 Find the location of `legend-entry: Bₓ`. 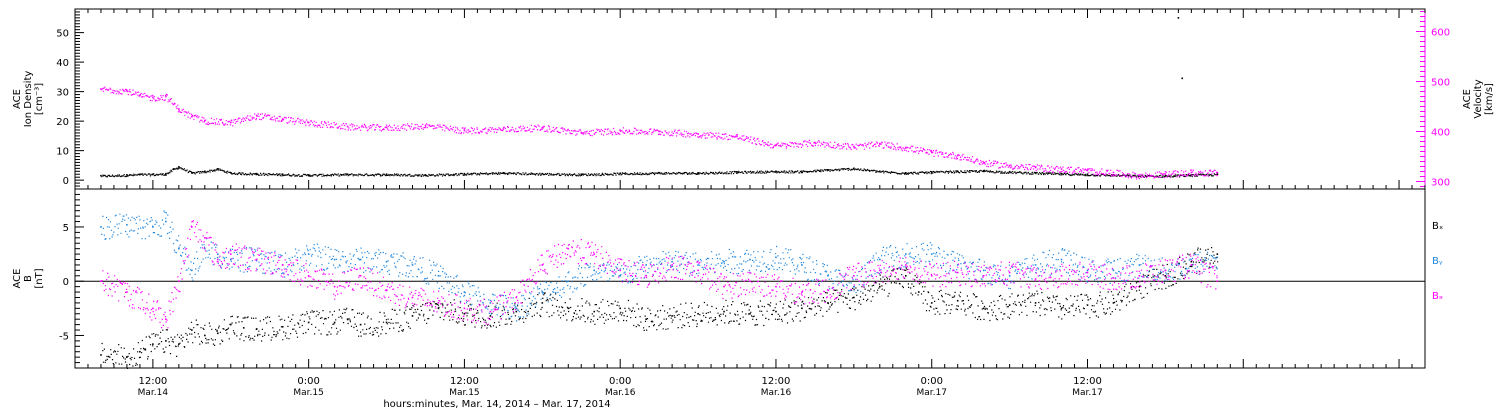

legend-entry: Bₓ is located at coordinates (1437, 226).